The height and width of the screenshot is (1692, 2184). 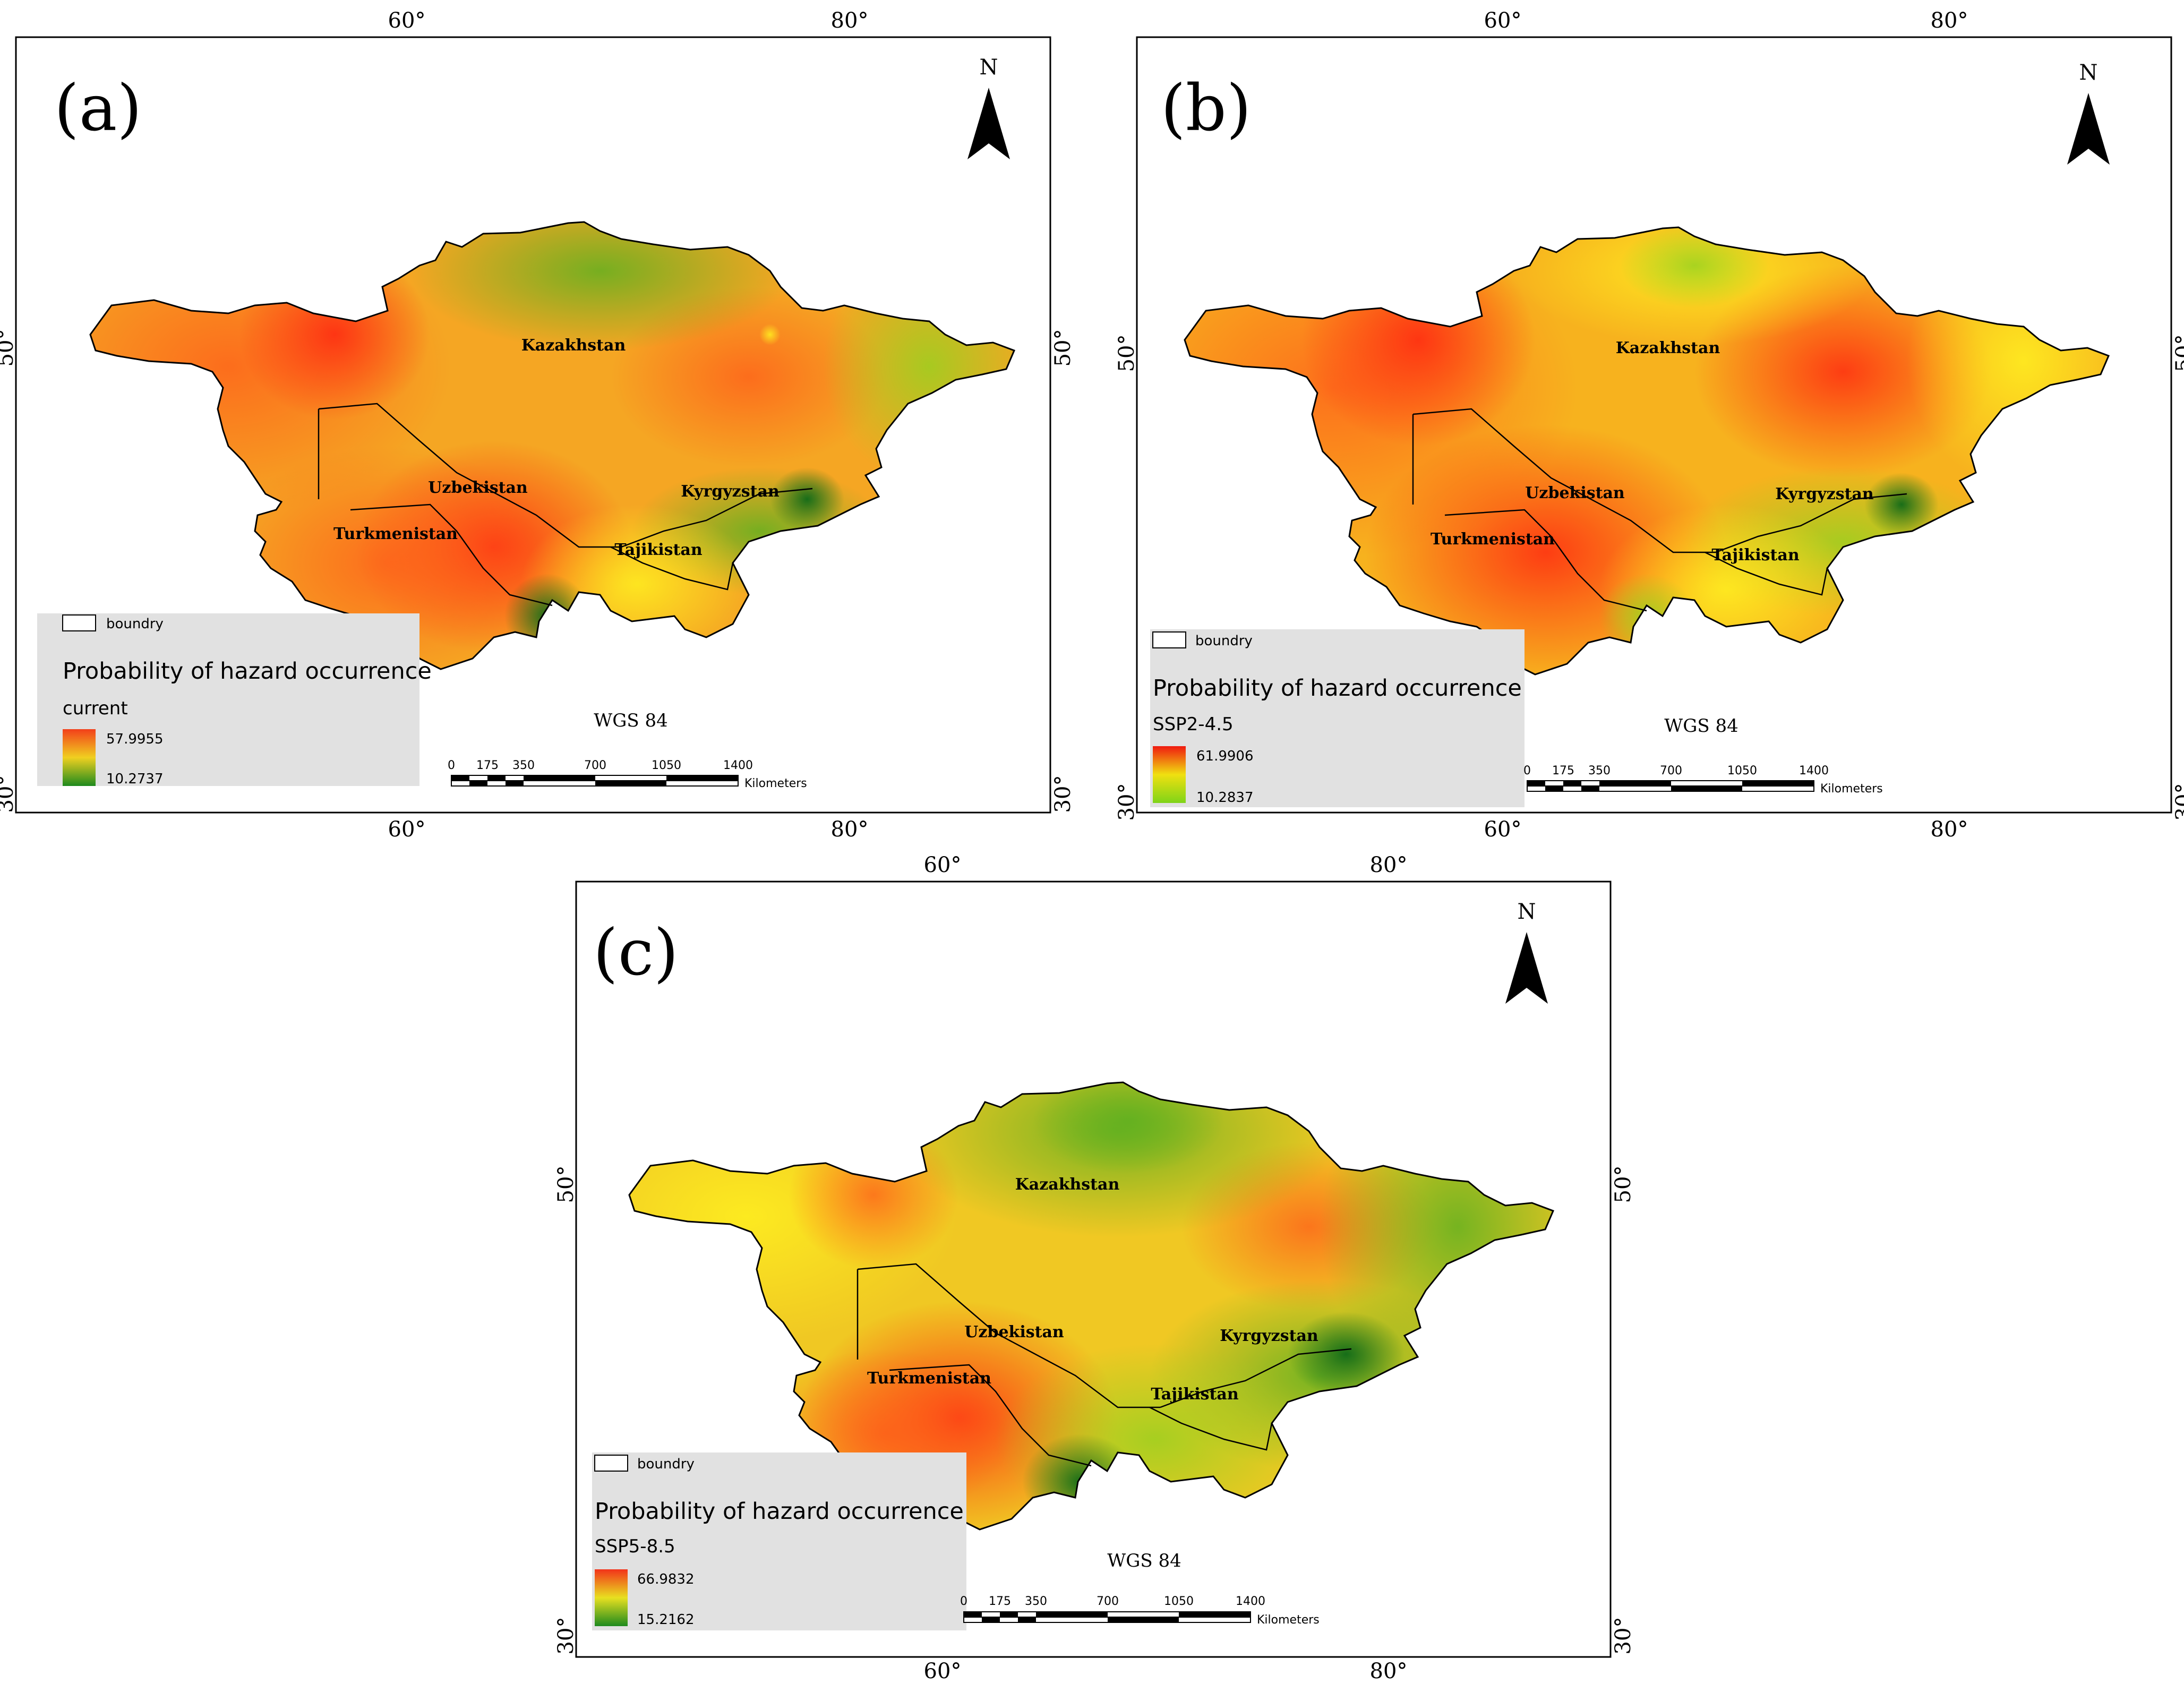 What do you see at coordinates (1225, 798) in the screenshot?
I see `legend-min: 10.2837` at bounding box center [1225, 798].